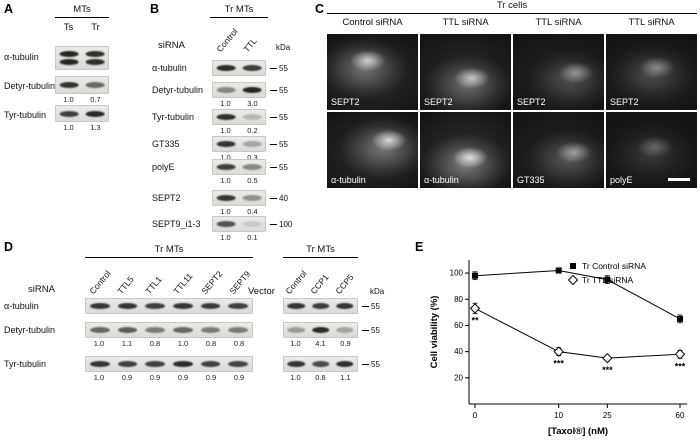  Describe the element at coordinates (458, 299) in the screenshot. I see `y-tick-label: 80` at that location.